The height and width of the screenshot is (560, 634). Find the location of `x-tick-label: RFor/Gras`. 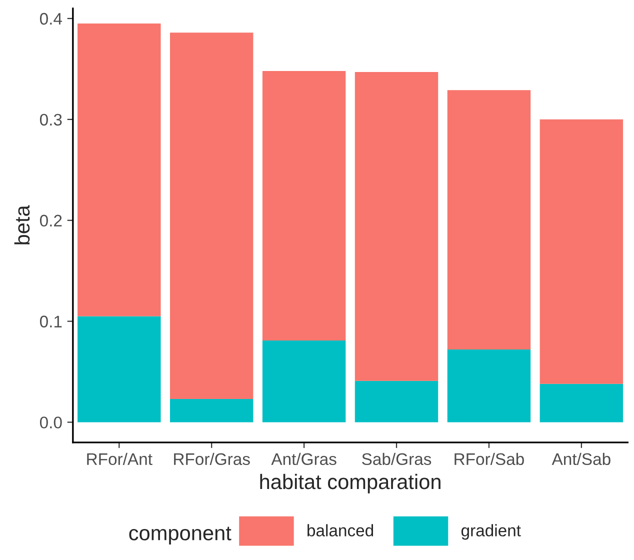

x-tick-label: RFor/Gras is located at coordinates (212, 459).